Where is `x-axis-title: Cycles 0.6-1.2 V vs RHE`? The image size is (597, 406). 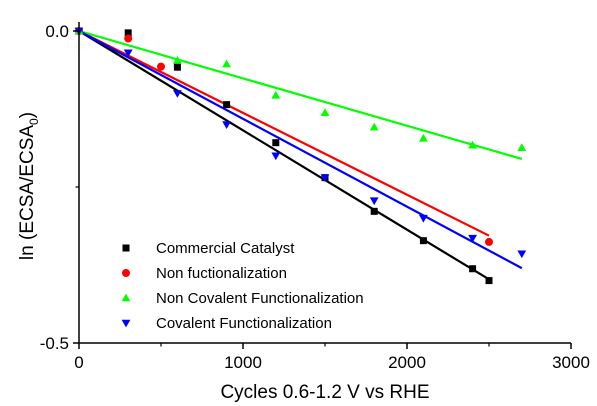 x-axis-title: Cycles 0.6-1.2 V vs RHE is located at coordinates (324, 392).